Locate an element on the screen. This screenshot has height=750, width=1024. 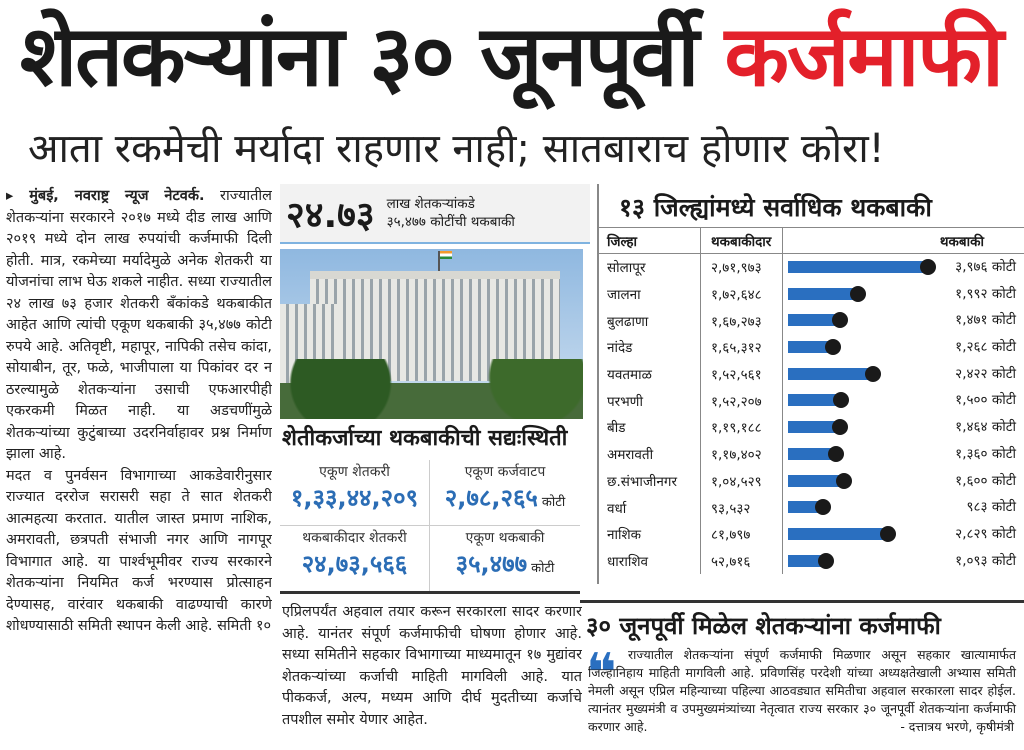
district-name: वर्धा is located at coordinates (650, 507).